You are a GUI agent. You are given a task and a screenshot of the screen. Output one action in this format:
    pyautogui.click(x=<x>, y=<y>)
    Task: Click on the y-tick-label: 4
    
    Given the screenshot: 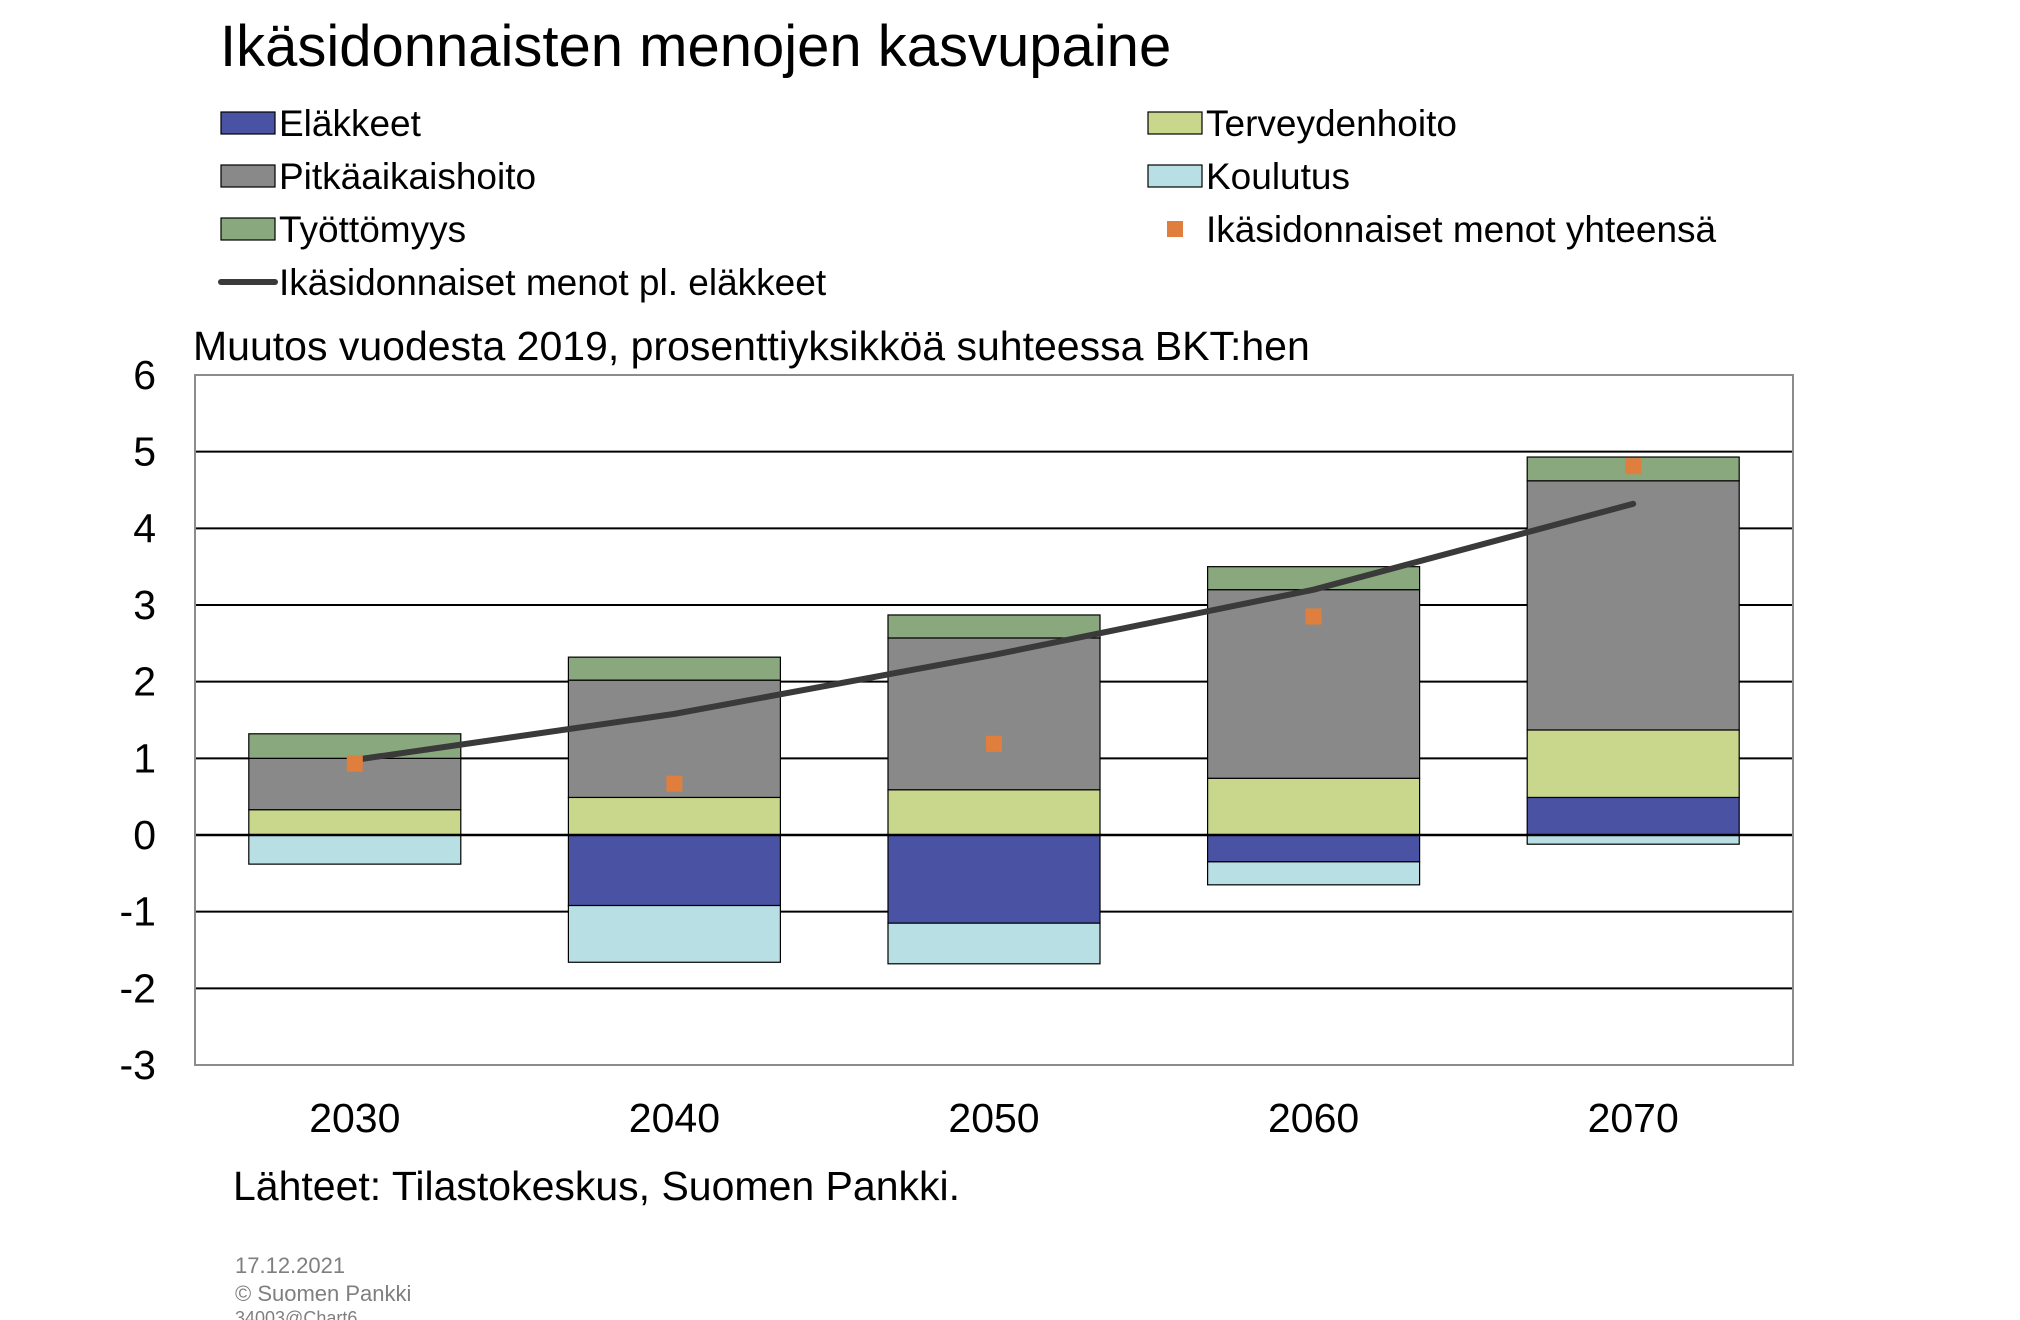 What is the action you would take?
    pyautogui.click(x=144, y=528)
    